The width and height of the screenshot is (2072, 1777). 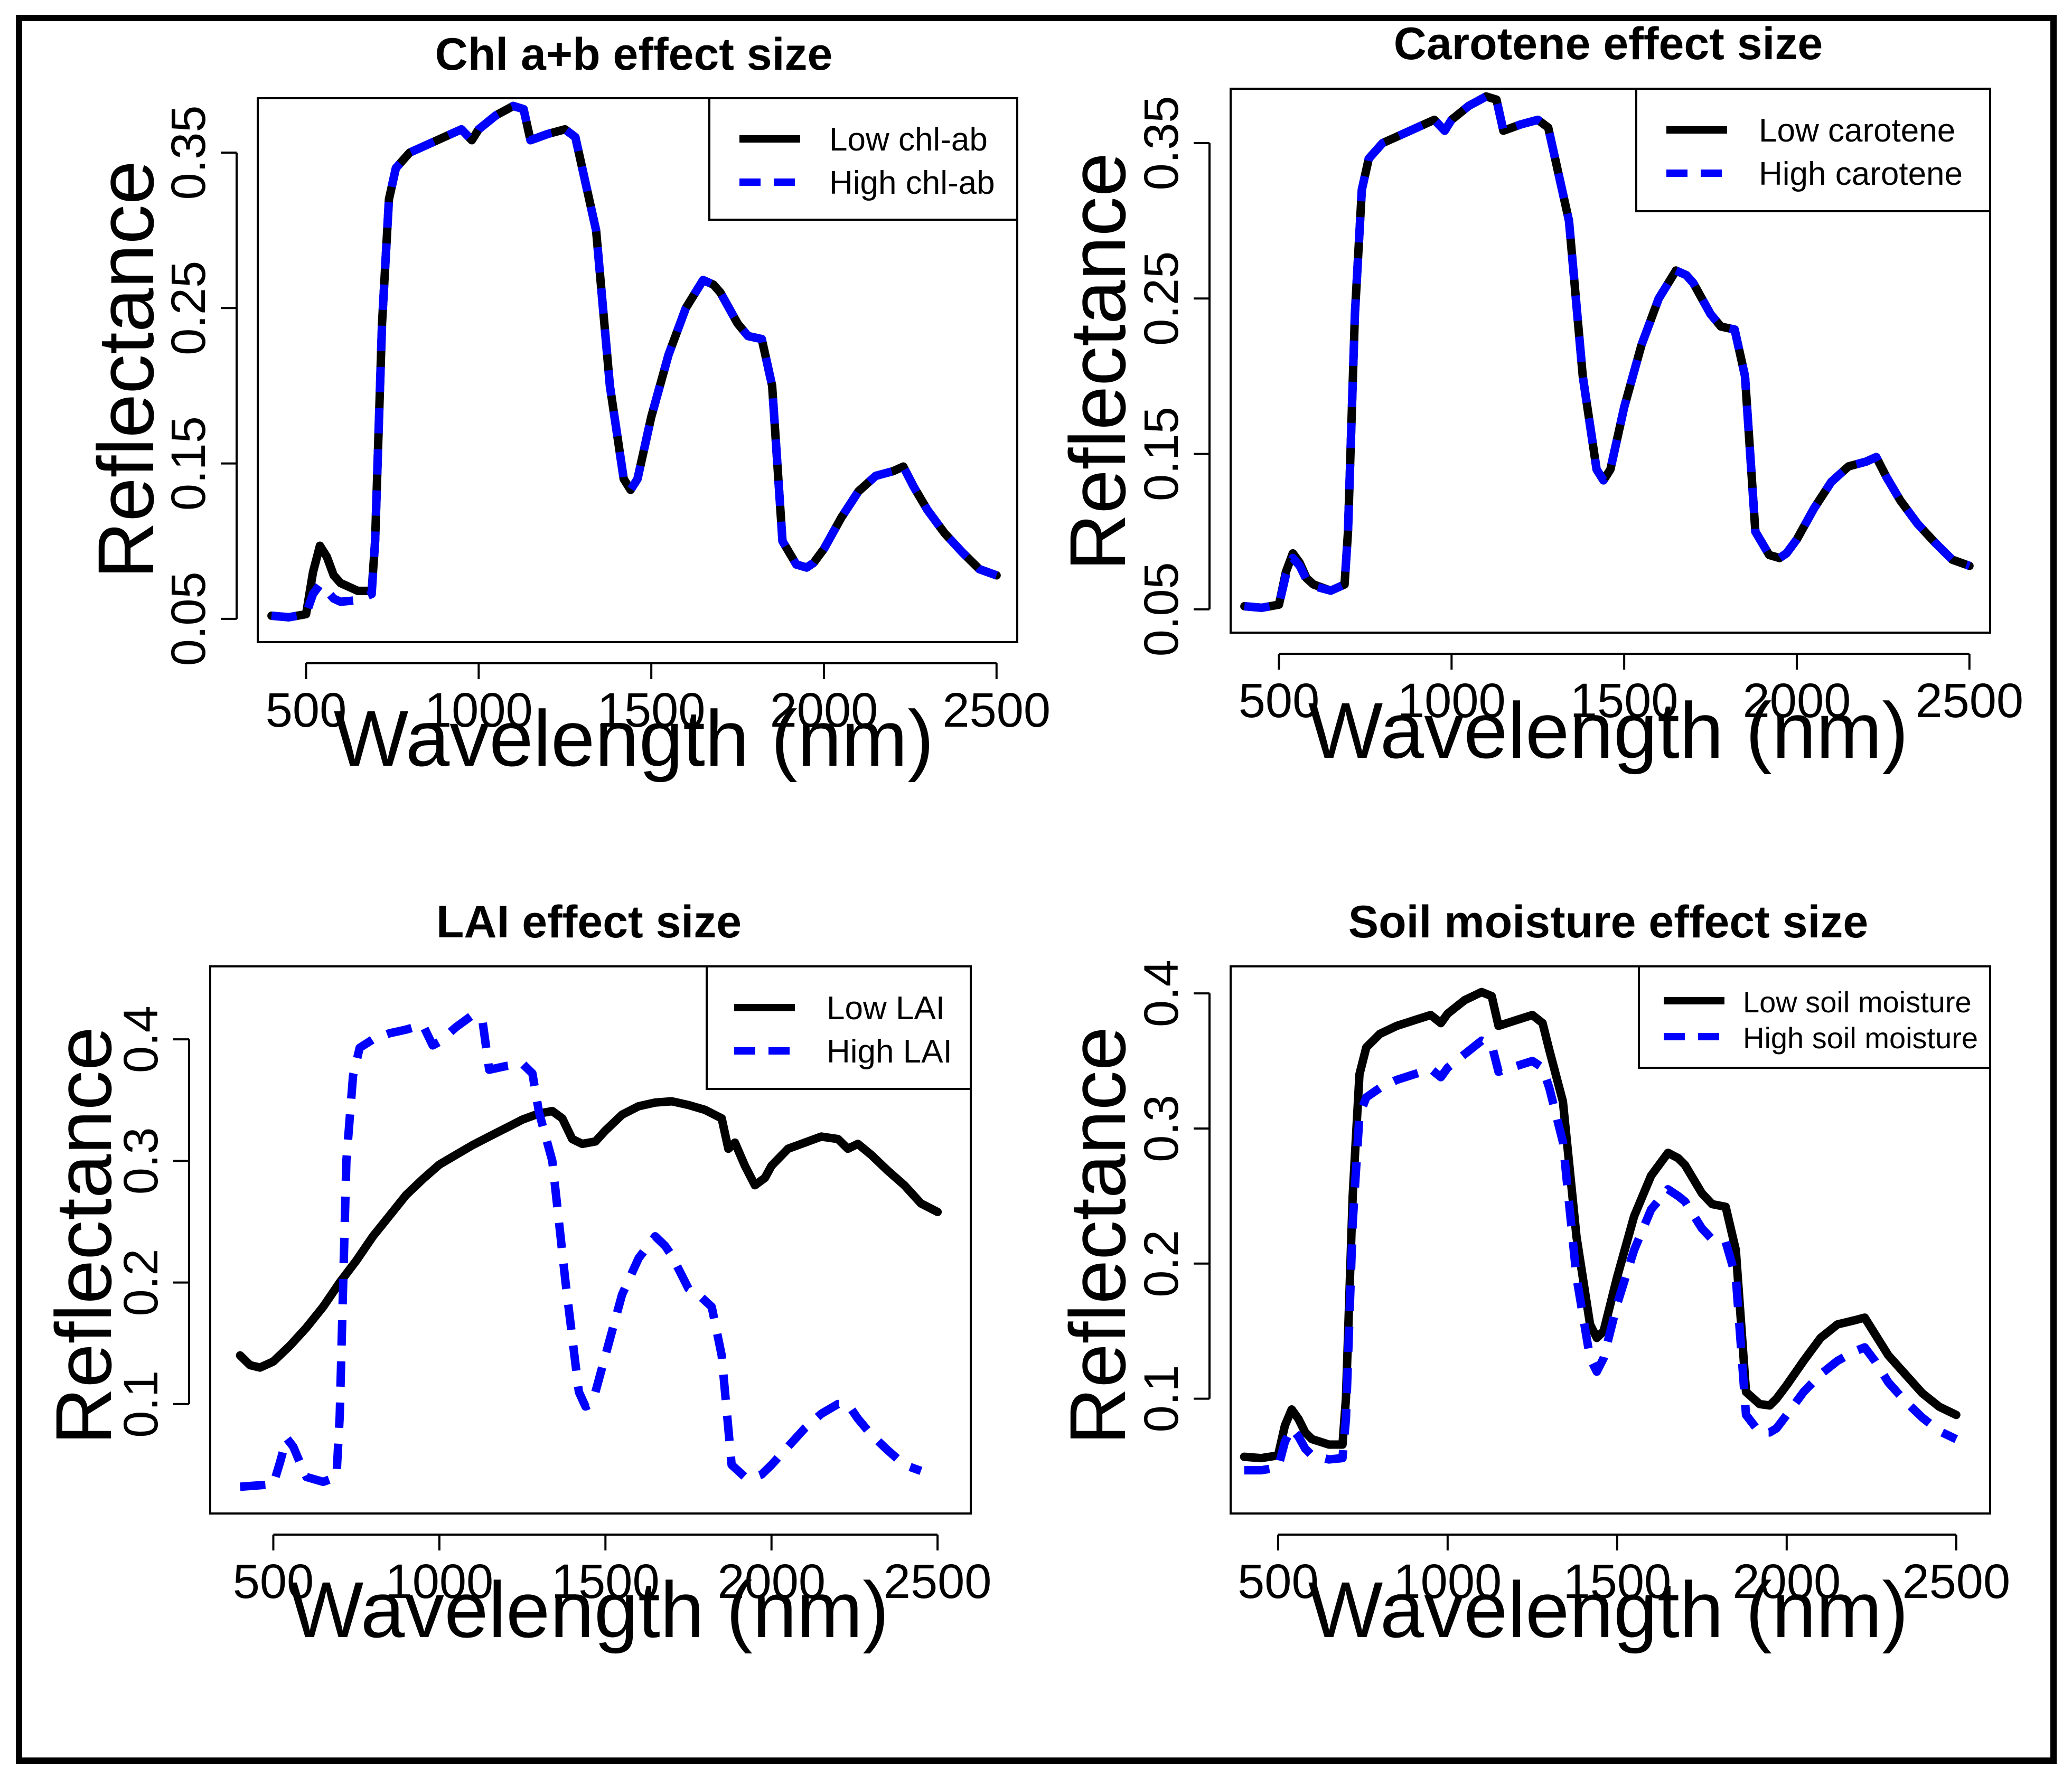 I want to click on panel-2-series, so click(x=1607, y=352).